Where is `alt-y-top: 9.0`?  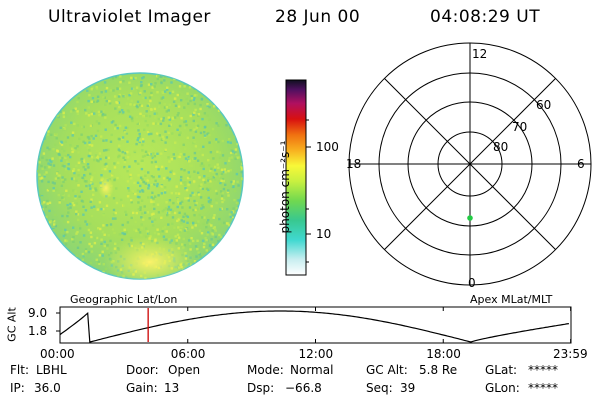
alt-y-top: 9.0 is located at coordinates (38, 313).